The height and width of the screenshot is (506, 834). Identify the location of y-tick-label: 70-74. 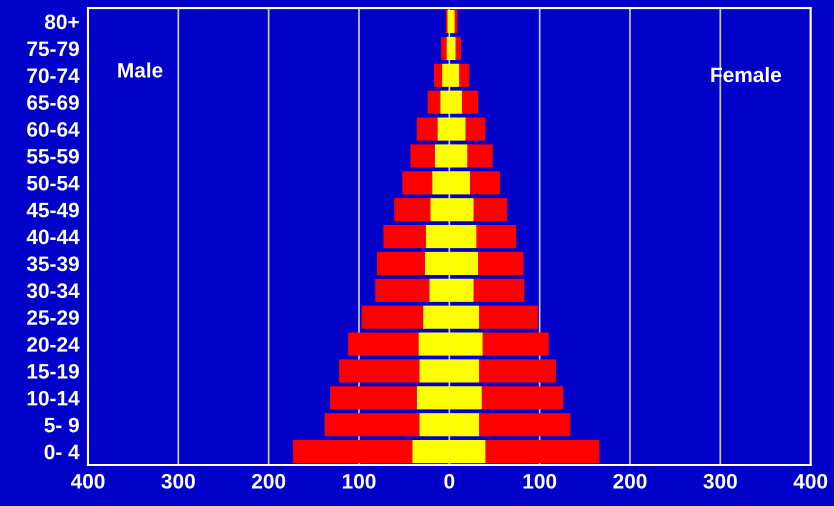
(53, 76).